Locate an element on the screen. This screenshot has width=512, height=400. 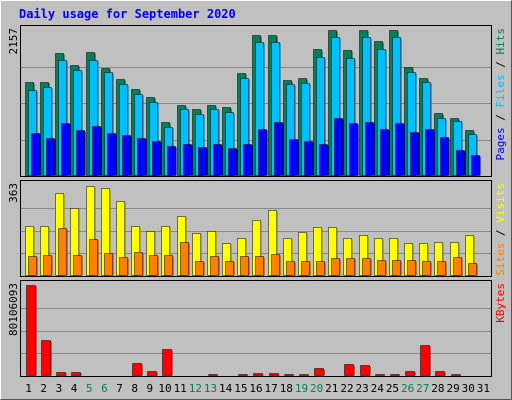
x-tick-label-9: 9 is located at coordinates (150, 388).